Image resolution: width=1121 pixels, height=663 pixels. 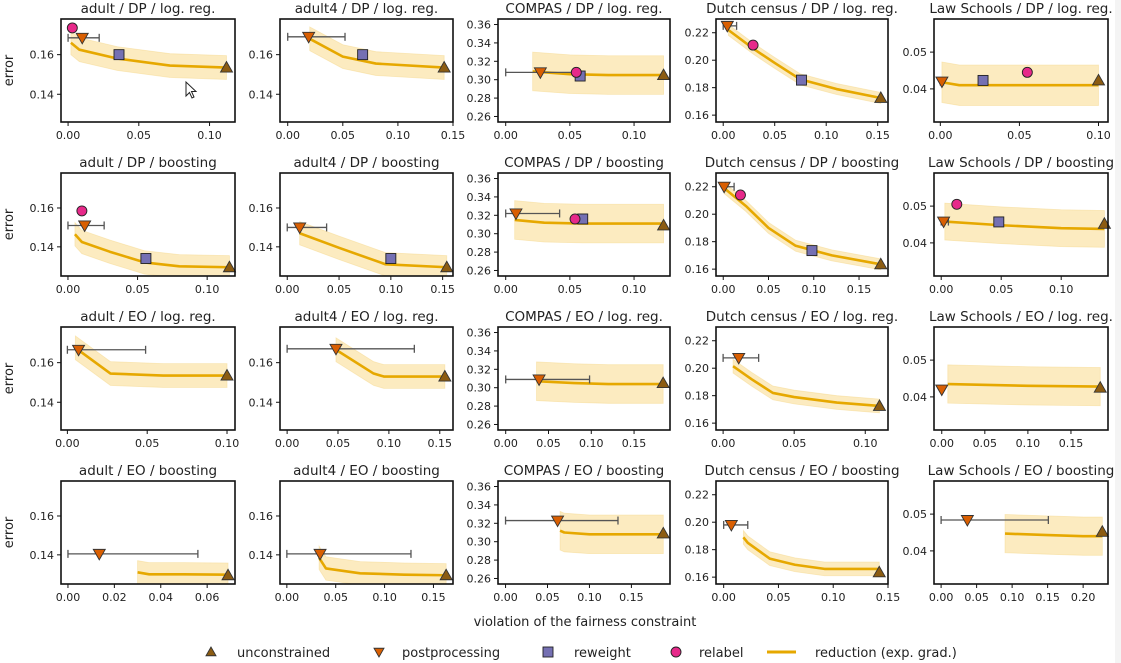 I want to click on subplot-title: COMPAS / DP / log. reg., so click(x=583, y=9).